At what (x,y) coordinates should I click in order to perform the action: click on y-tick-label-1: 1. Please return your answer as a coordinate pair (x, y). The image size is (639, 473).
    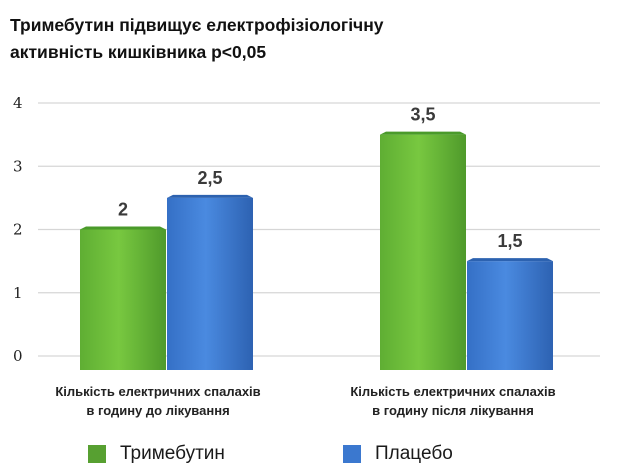
    Looking at the image, I should click on (18, 293).